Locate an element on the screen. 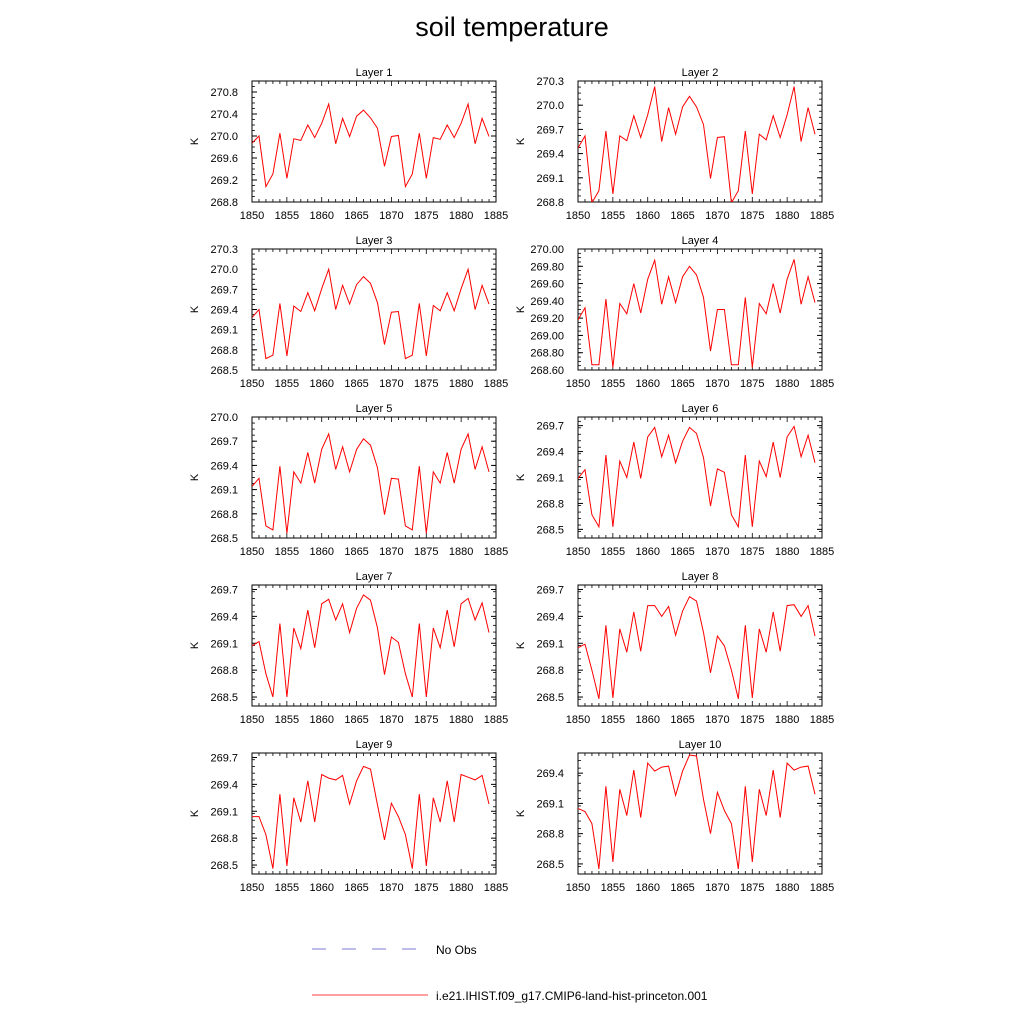  panel-title: Layer 8 is located at coordinates (700, 577).